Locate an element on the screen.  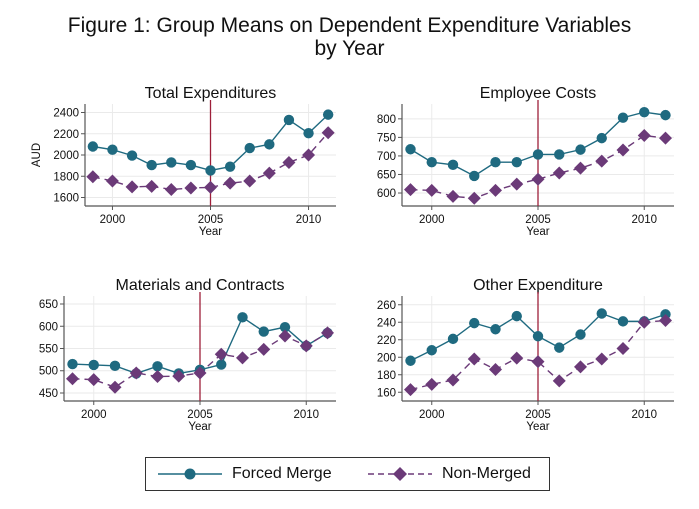
y-tick-label: 750 is located at coordinates (386, 138).